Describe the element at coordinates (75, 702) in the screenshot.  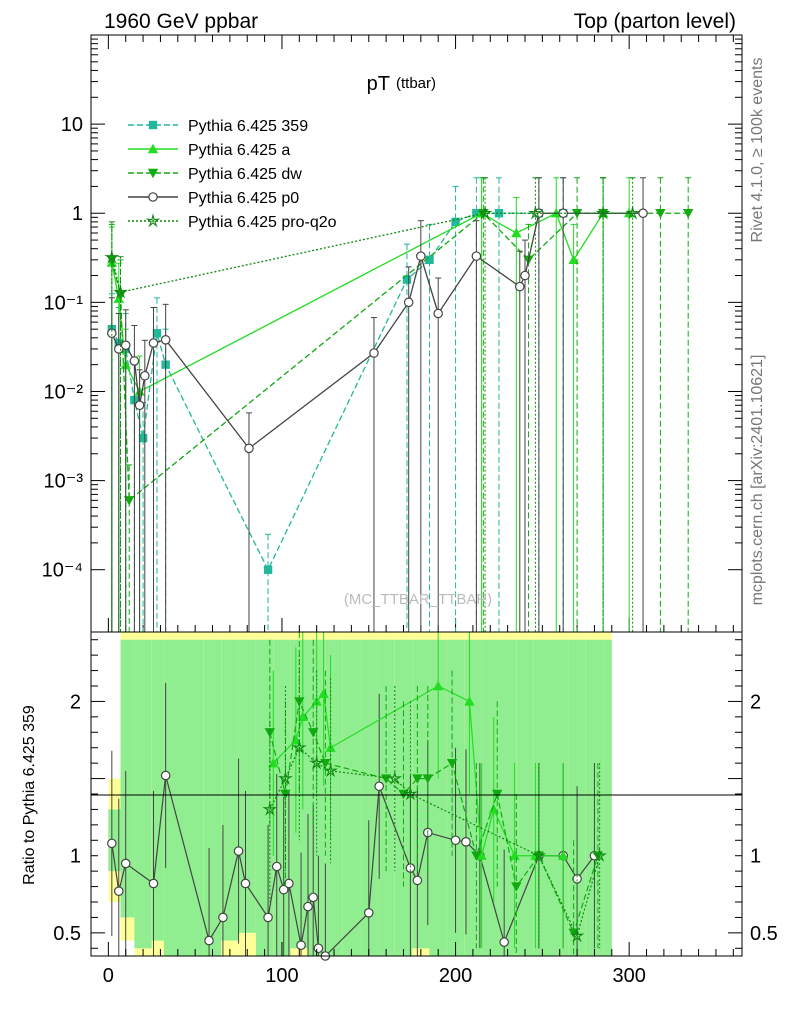
I see `ratio-y-tick-label: 2` at that location.